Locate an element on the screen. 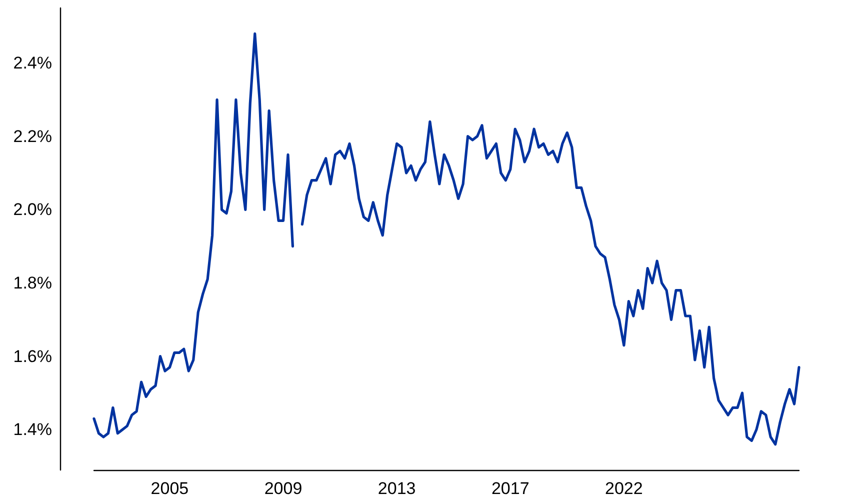 Image resolution: width=844 pixels, height=504 pixels. x-tick-label: 2009 is located at coordinates (283, 488).